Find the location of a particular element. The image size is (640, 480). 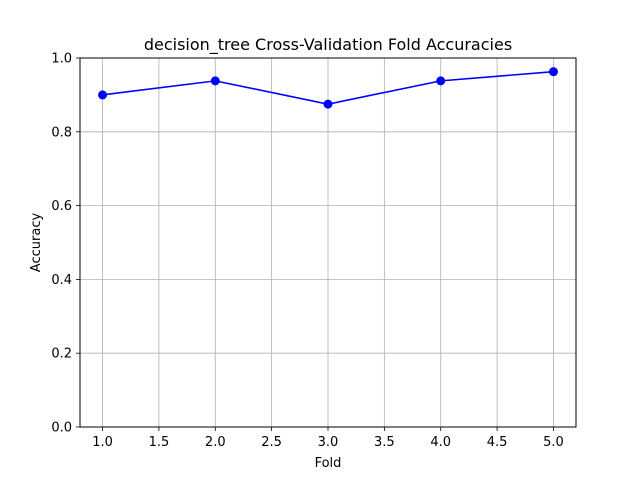

y-axis-label: Accuracy is located at coordinates (36, 243).